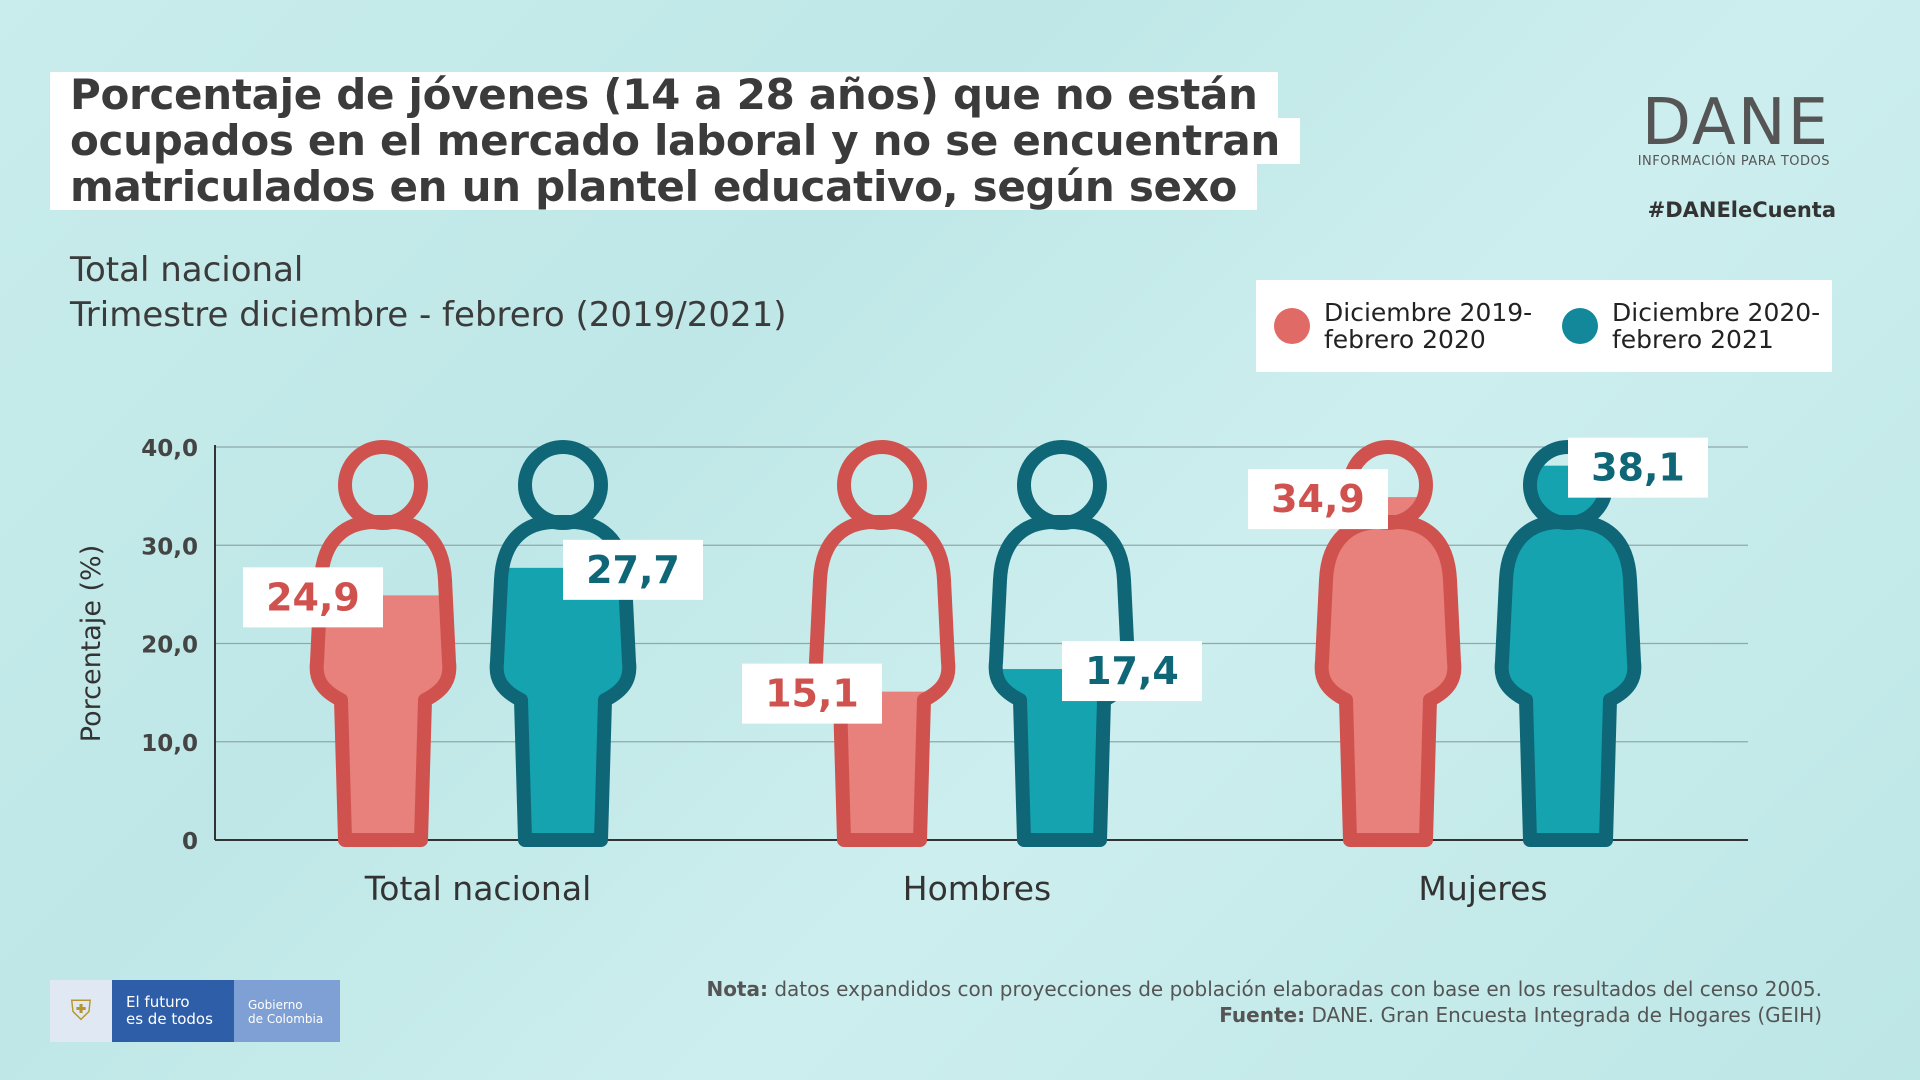 The height and width of the screenshot is (1080, 1920). I want to click on data-label: 34,9, so click(1318, 499).